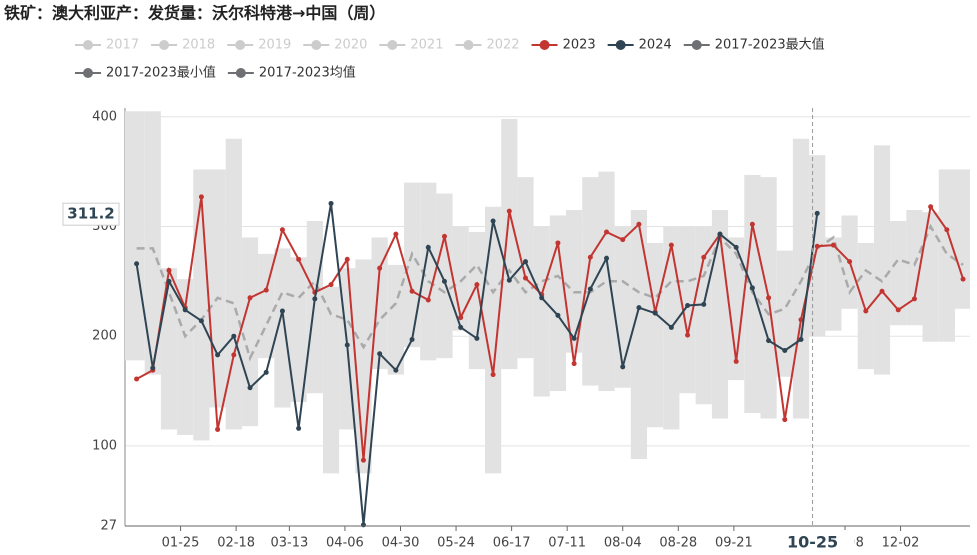 This screenshot has height=555, width=977. I want to click on legend-item: 2018, so click(183, 45).